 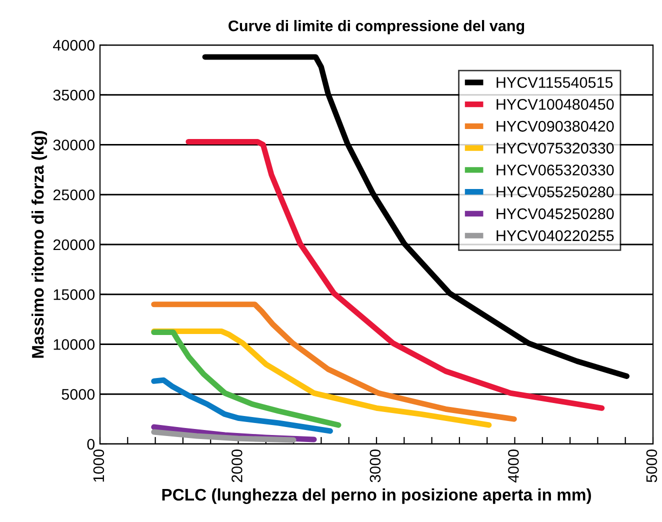 What do you see at coordinates (91, 444) in the screenshot?
I see `y-tick-label: 0` at bounding box center [91, 444].